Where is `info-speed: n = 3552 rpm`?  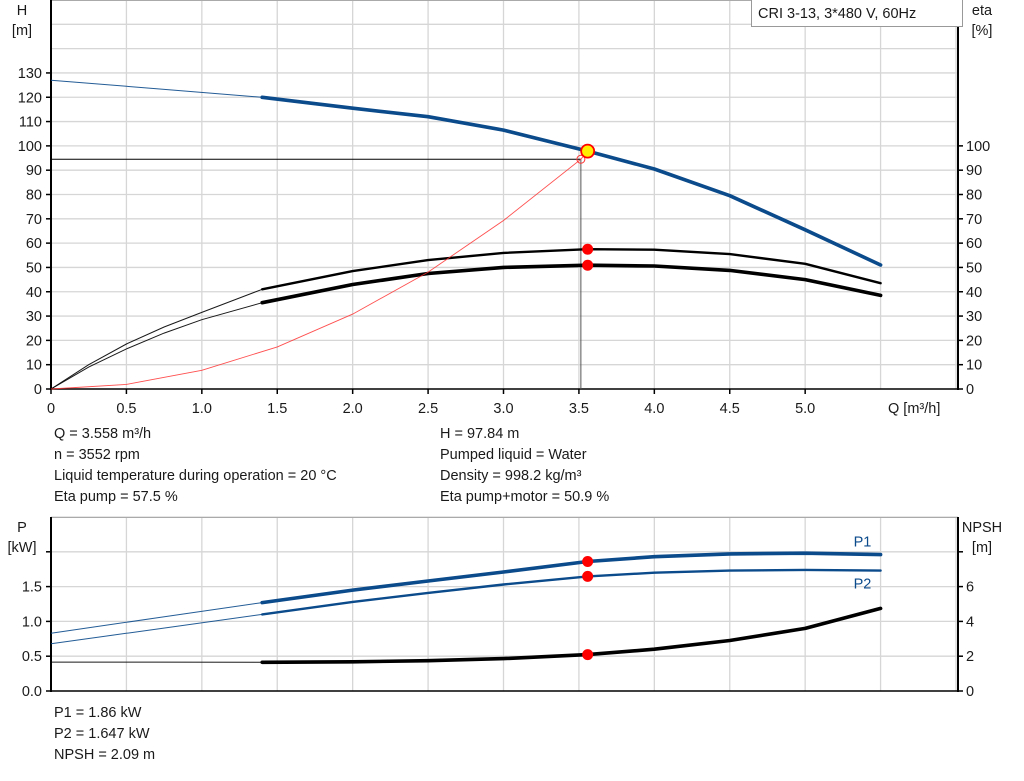
info-speed: n = 3552 rpm is located at coordinates (97, 455).